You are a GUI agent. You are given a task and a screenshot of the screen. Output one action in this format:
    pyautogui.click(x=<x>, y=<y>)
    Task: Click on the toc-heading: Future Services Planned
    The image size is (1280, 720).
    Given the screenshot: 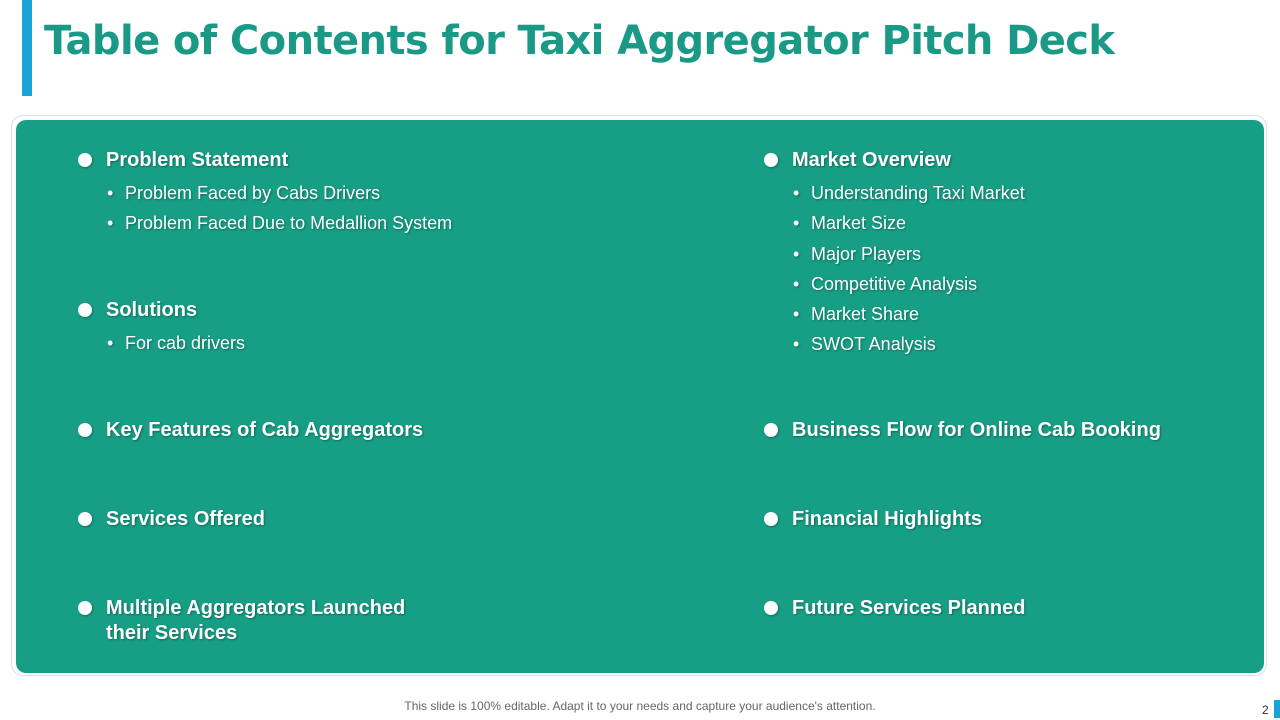 What is the action you would take?
    pyautogui.click(x=1002, y=608)
    